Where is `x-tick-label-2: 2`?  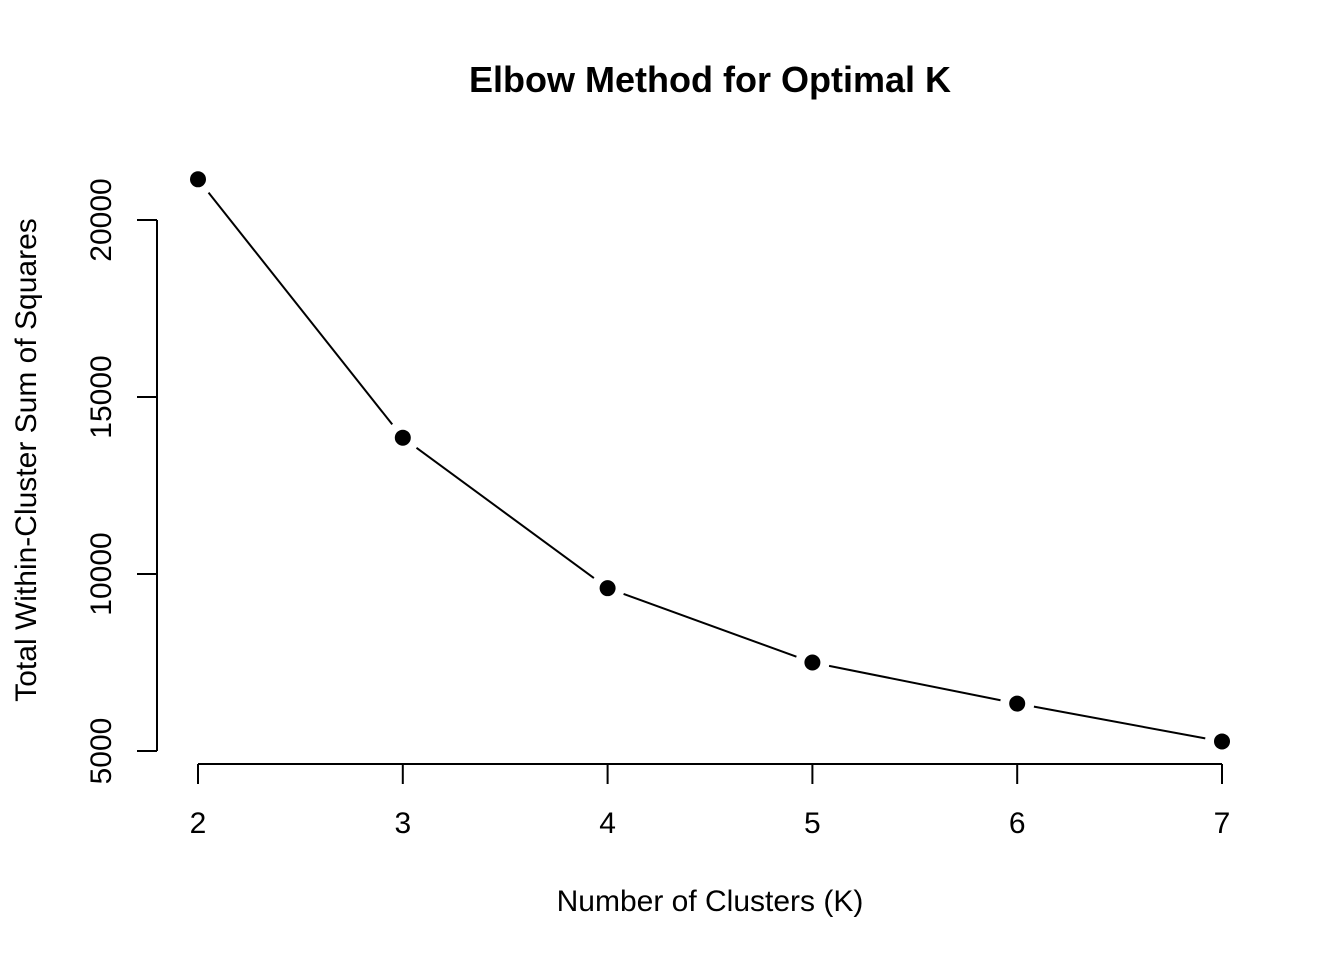 x-tick-label-2: 2 is located at coordinates (198, 823).